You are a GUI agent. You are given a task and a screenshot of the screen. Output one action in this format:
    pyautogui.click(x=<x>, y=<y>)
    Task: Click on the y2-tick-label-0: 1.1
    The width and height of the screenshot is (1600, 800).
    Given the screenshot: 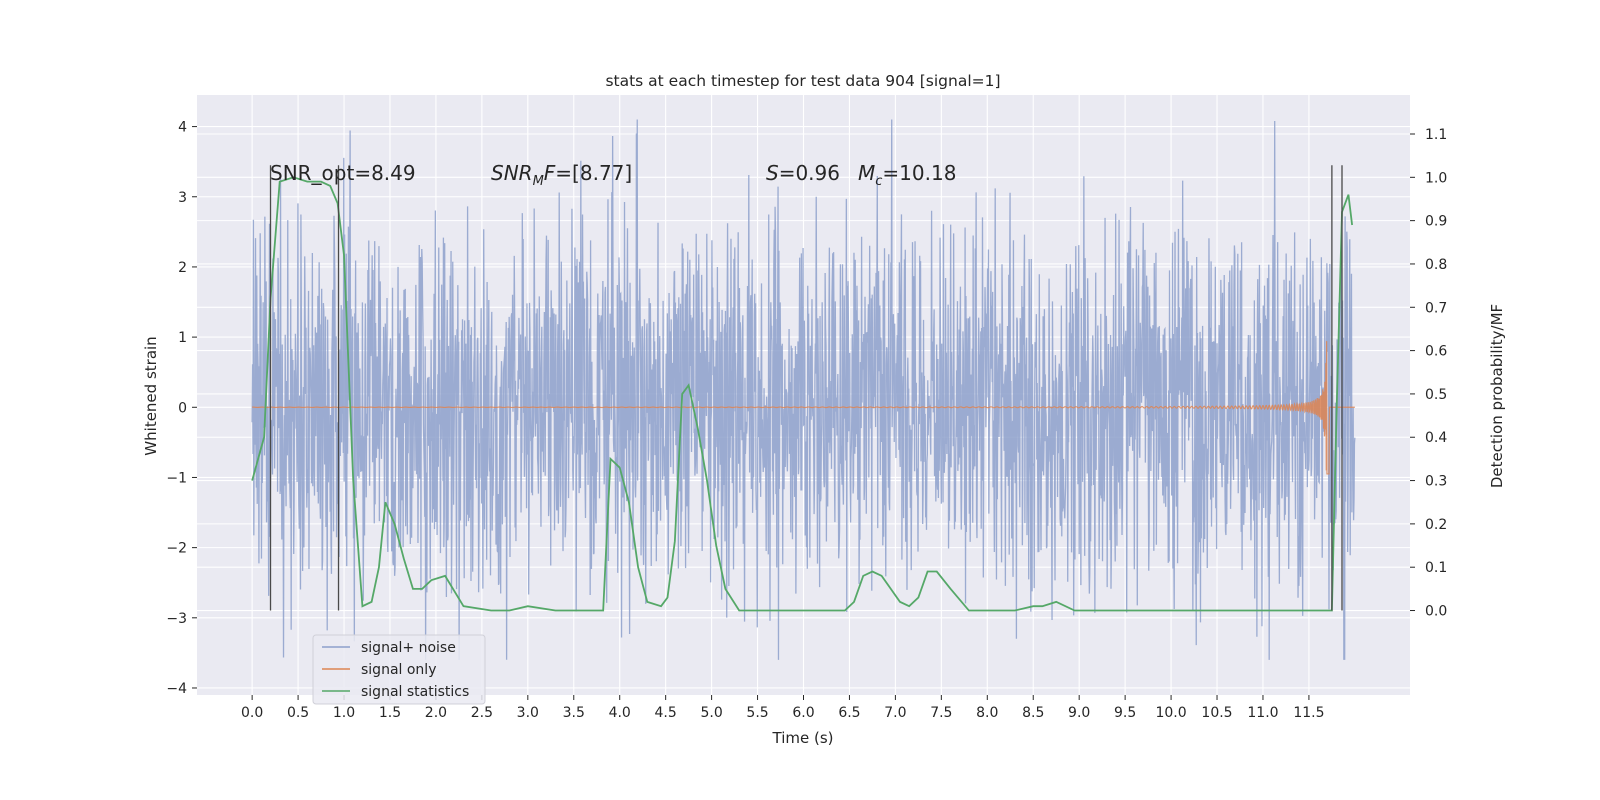 What is the action you would take?
    pyautogui.click(x=1436, y=135)
    